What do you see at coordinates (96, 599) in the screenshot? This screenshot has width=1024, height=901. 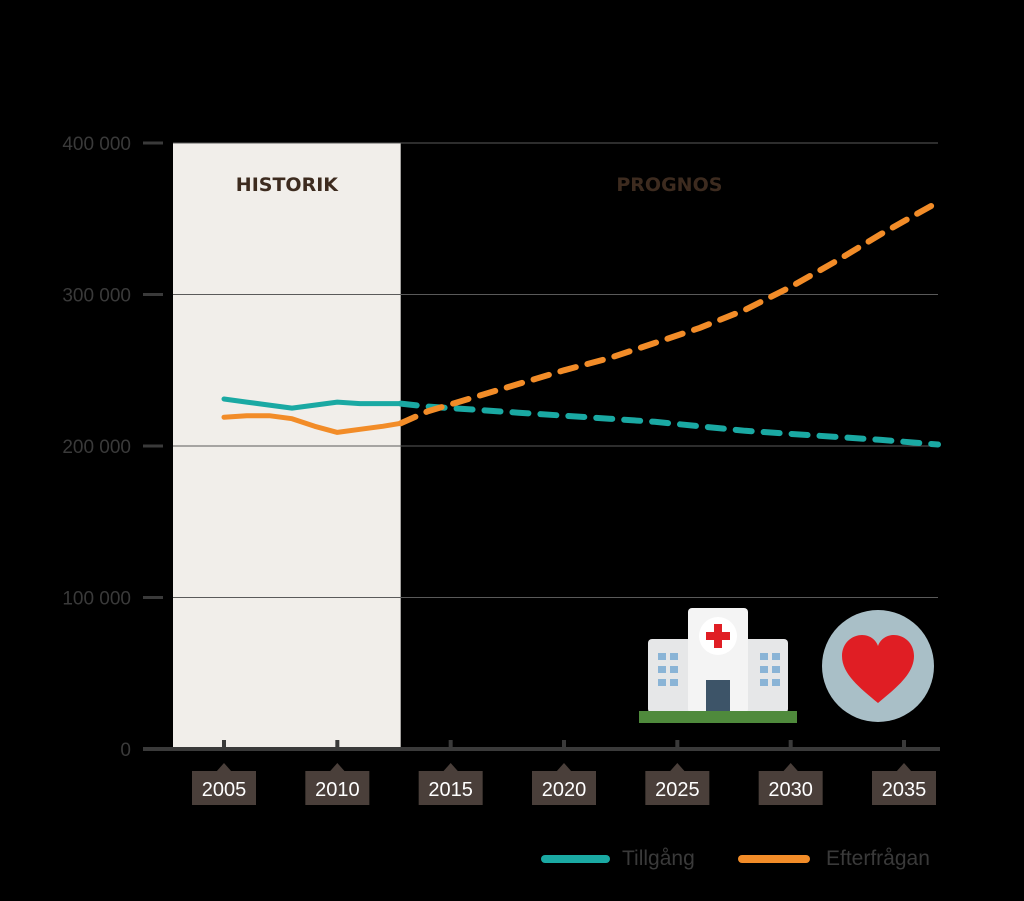 I see `y-tick-label: 100 000` at bounding box center [96, 599].